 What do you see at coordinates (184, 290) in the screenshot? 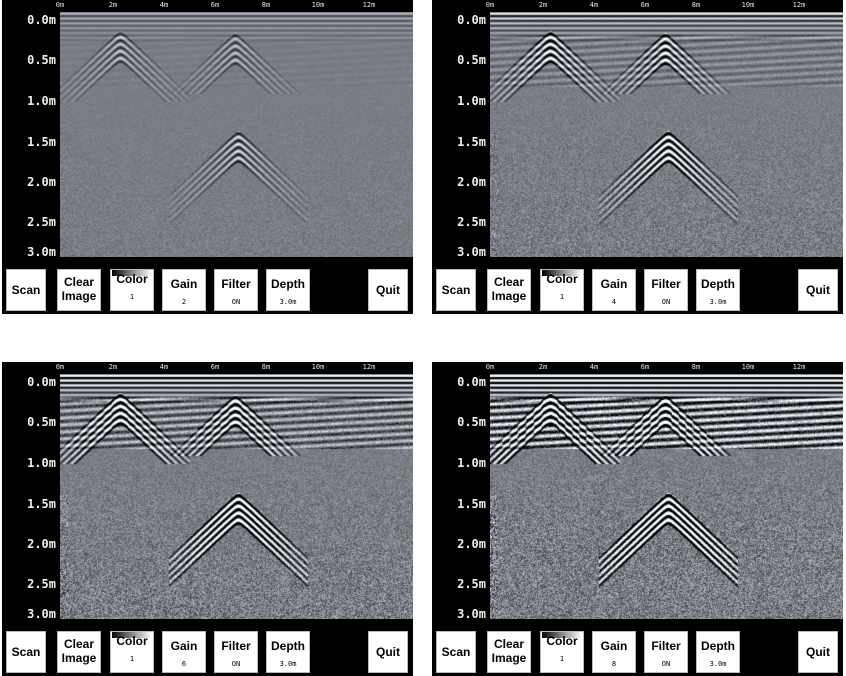
I see `gain-button: Gain 2` at bounding box center [184, 290].